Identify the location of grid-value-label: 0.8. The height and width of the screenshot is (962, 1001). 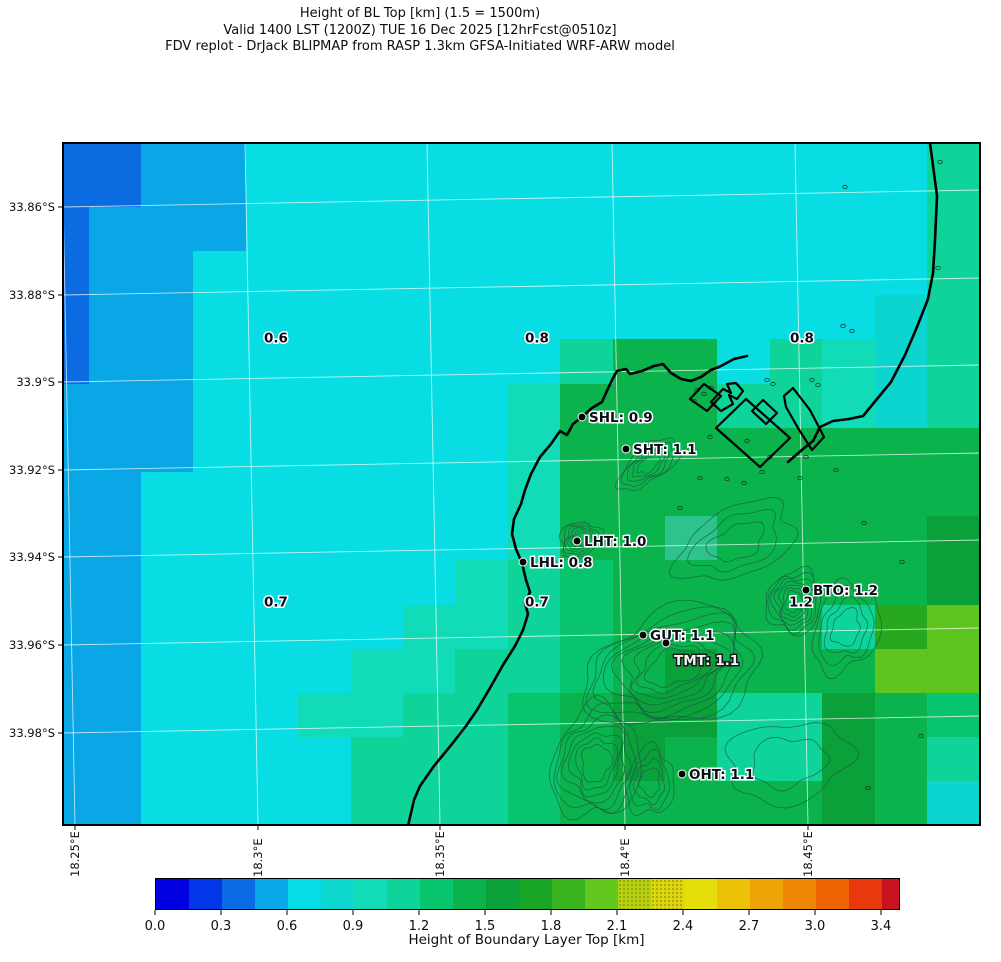
(802, 339).